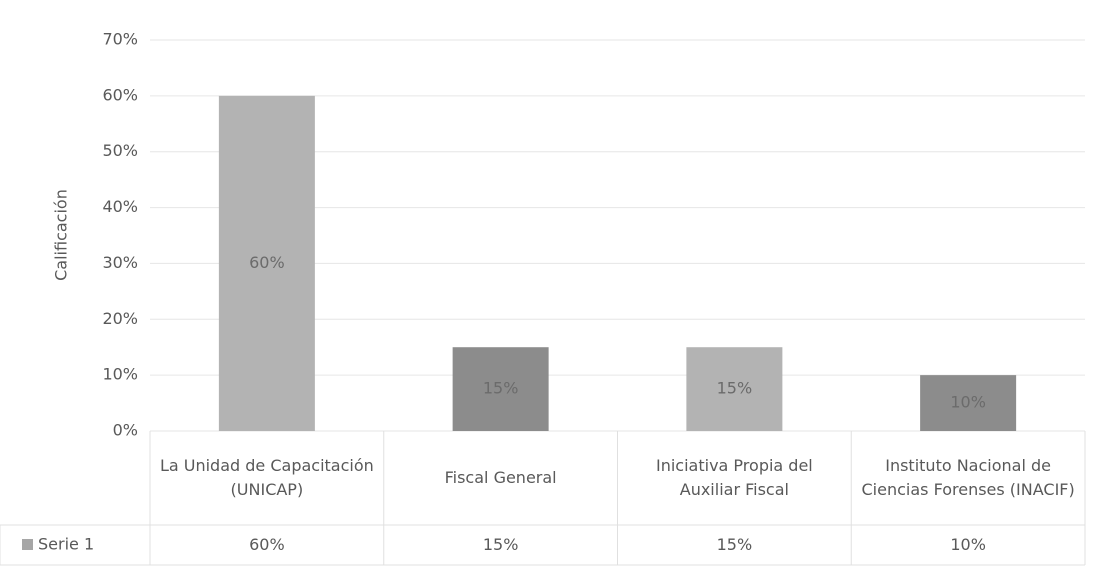 This screenshot has width=1113, height=569. What do you see at coordinates (120, 262) in the screenshot?
I see `y-tick-label: 30%` at bounding box center [120, 262].